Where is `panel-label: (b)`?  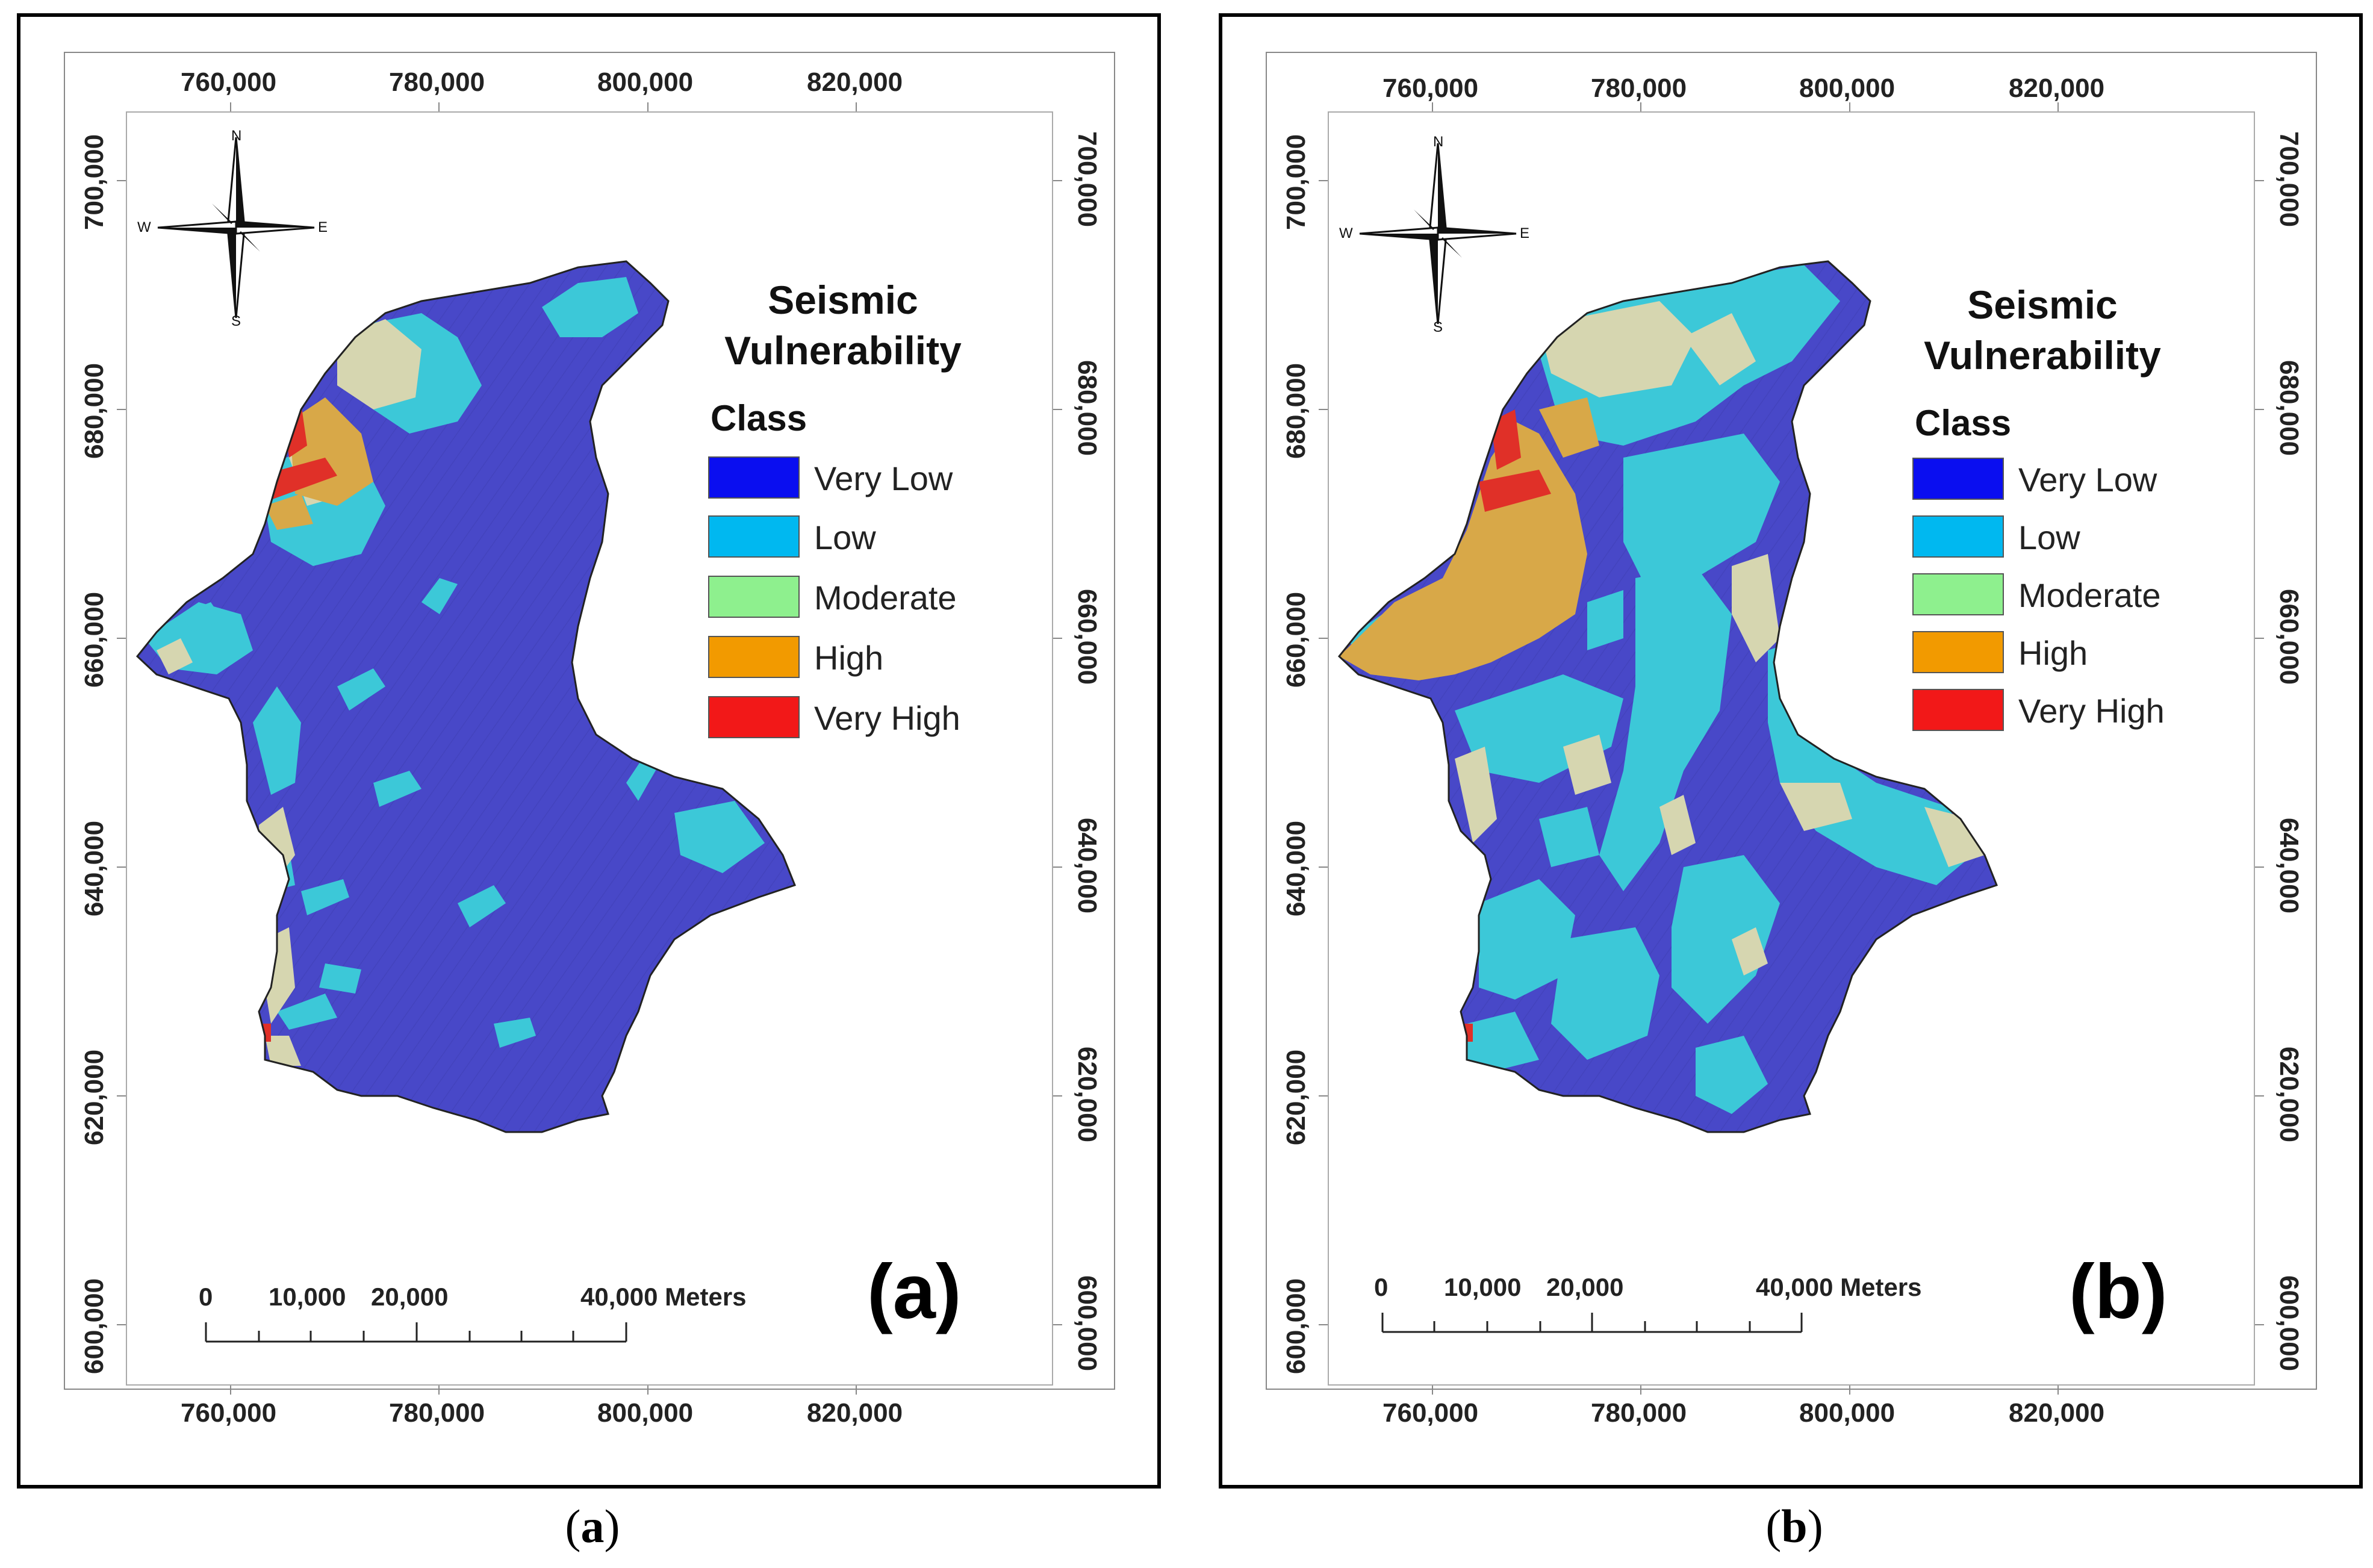
panel-label: (b) is located at coordinates (2118, 1292).